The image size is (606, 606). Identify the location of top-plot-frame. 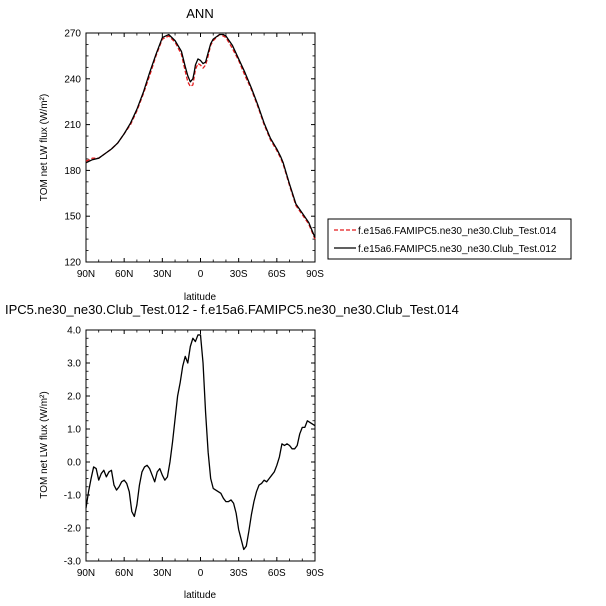
(200, 147).